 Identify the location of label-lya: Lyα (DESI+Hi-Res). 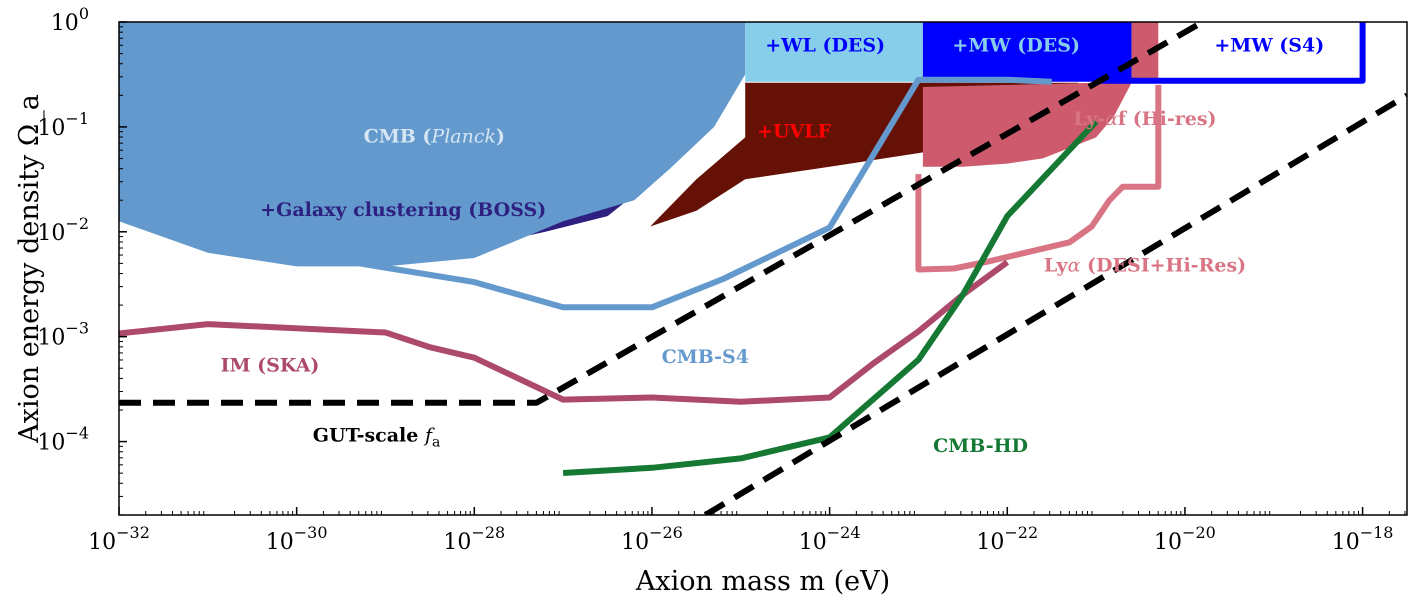
(1145, 266).